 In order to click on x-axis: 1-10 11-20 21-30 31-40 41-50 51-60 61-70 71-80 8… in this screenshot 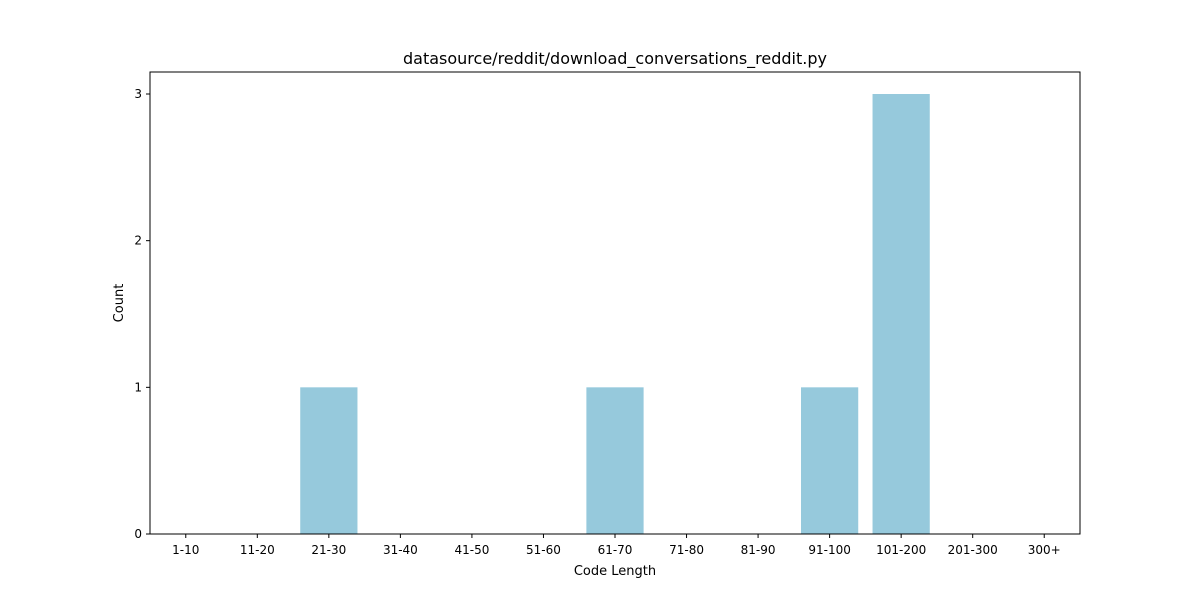, I will do `click(616, 545)`.